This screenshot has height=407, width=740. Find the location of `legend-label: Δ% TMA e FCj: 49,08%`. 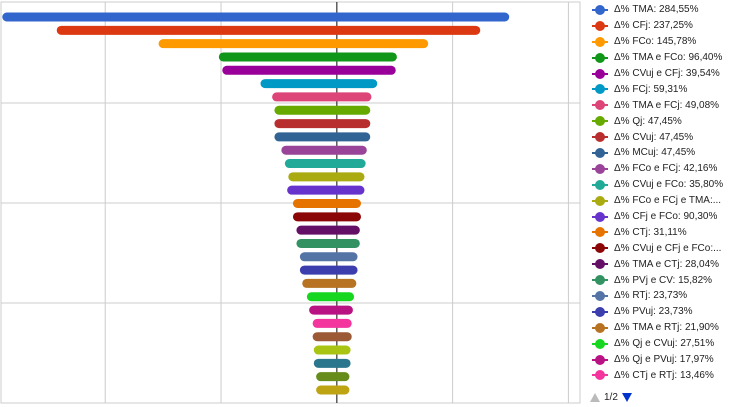

legend-label: Δ% TMA e FCj: 49,08% is located at coordinates (667, 105).